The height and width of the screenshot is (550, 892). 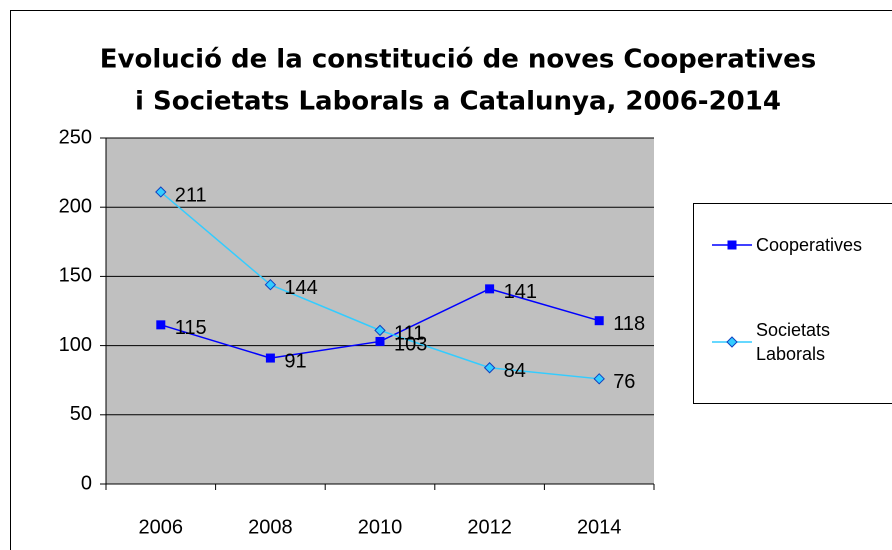 What do you see at coordinates (629, 324) in the screenshot?
I see `data-label: 118` at bounding box center [629, 324].